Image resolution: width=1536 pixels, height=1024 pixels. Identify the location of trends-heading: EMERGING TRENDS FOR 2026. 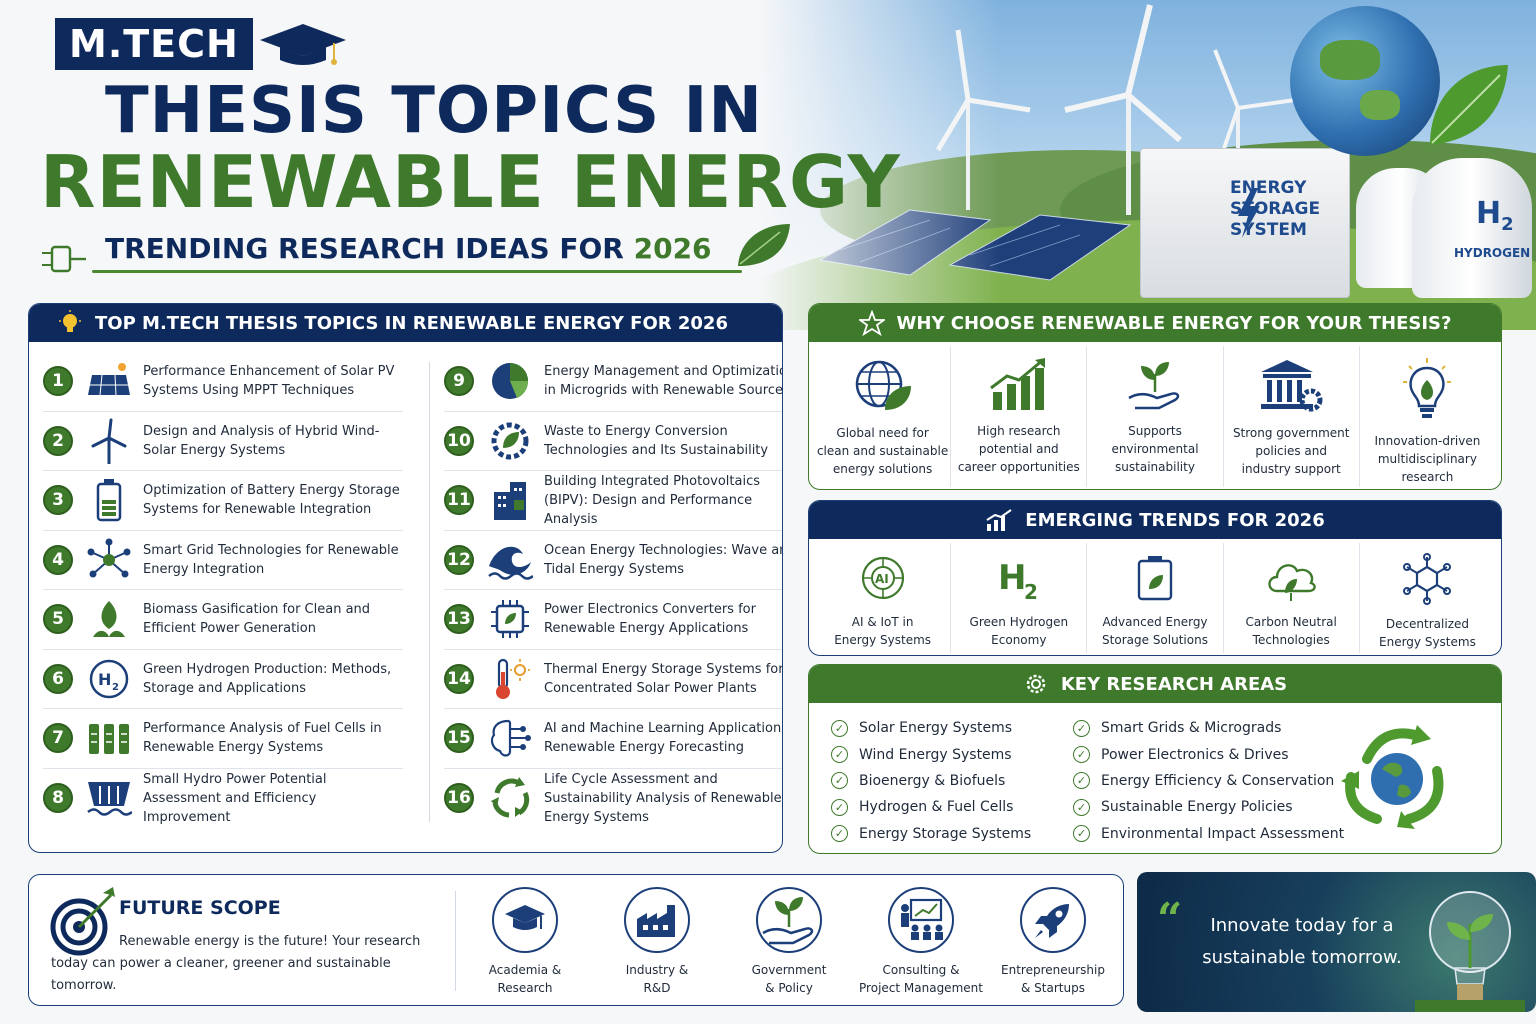
(1175, 520).